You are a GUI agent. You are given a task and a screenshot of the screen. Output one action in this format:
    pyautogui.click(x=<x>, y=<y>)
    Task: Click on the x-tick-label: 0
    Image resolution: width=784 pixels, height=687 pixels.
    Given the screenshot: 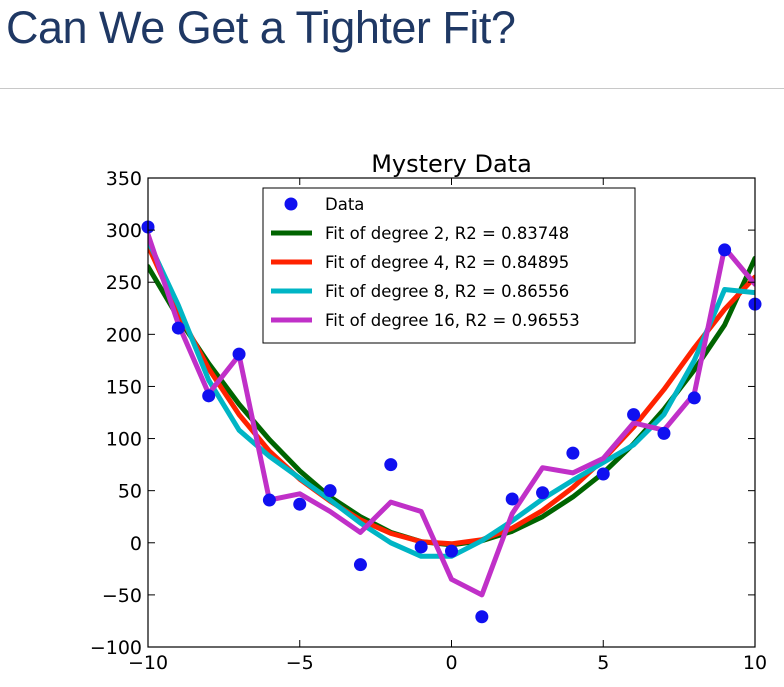 What is the action you would take?
    pyautogui.click(x=451, y=663)
    